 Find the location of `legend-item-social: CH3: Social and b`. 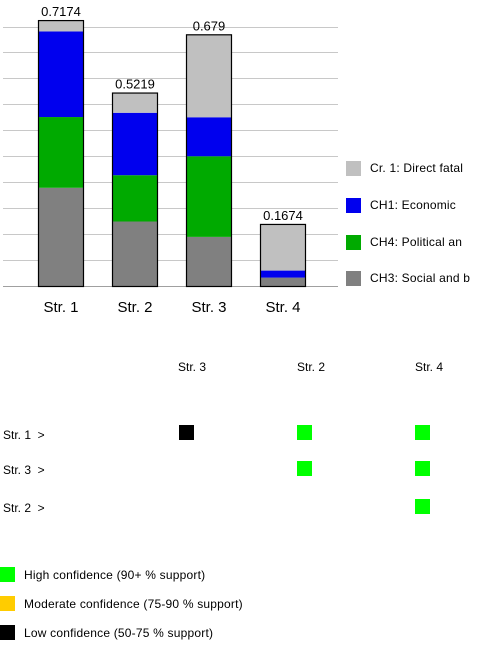

legend-item-social: CH3: Social and b is located at coordinates (408, 277).